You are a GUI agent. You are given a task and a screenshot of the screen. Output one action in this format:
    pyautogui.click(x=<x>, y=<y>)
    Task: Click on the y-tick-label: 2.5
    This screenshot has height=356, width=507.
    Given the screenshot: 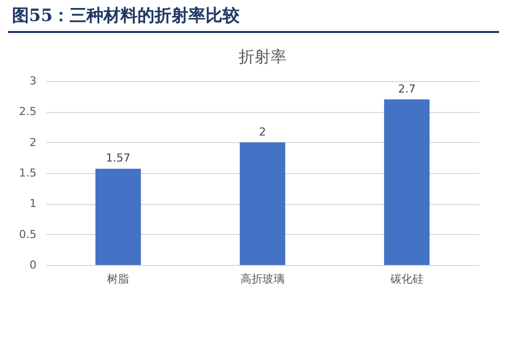 What is the action you would take?
    pyautogui.click(x=27, y=111)
    